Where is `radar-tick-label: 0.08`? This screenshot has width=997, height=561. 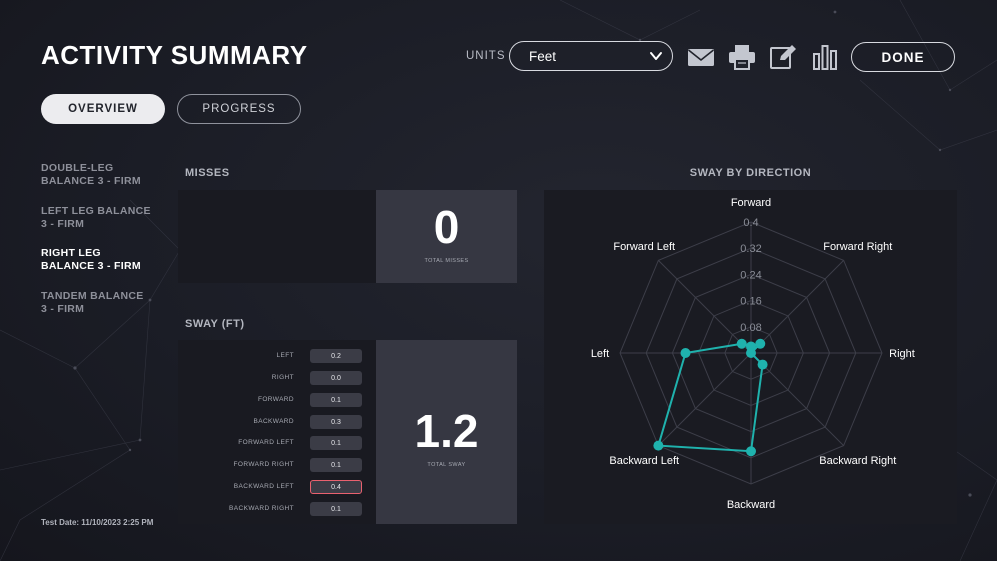 radar-tick-label: 0.08 is located at coordinates (750, 328).